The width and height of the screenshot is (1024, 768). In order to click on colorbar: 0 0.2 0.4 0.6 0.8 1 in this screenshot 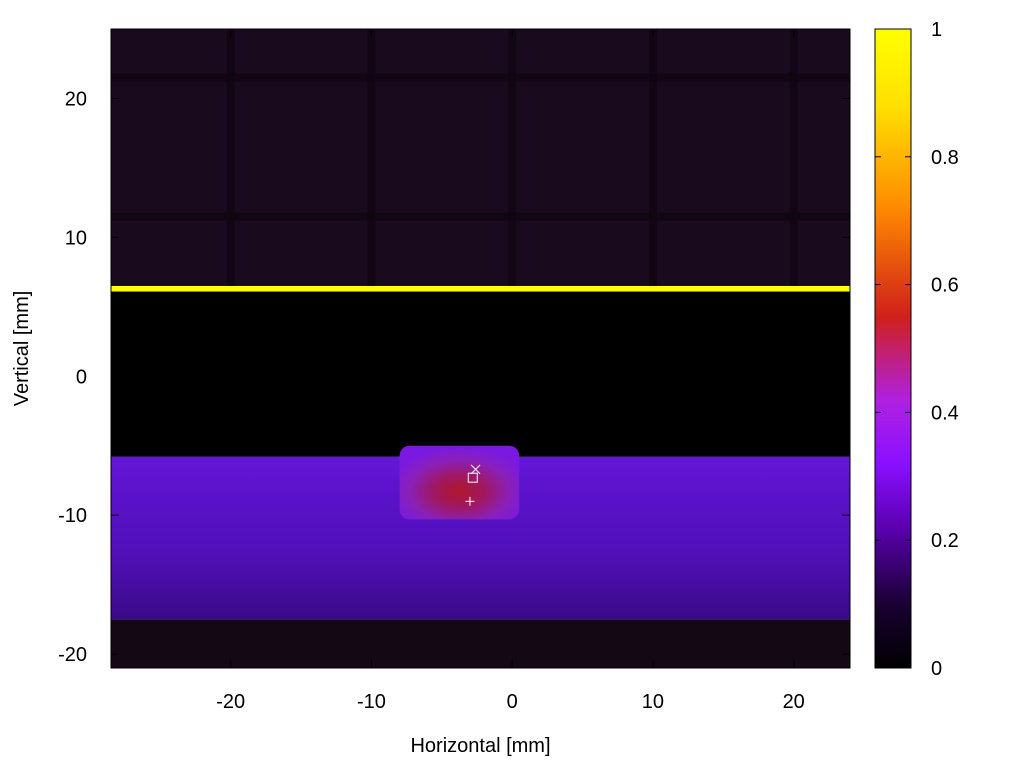, I will do `click(916, 349)`.